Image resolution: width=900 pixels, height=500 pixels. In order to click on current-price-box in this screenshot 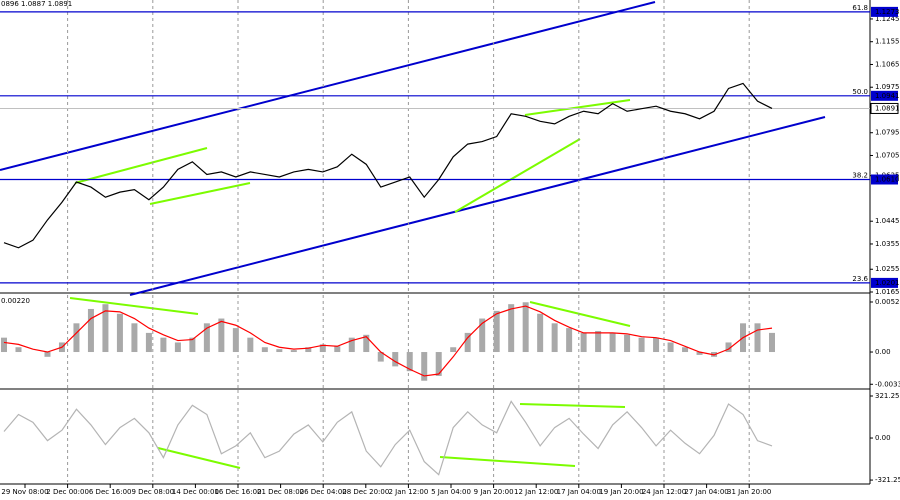, I will do `click(884, 108)`.